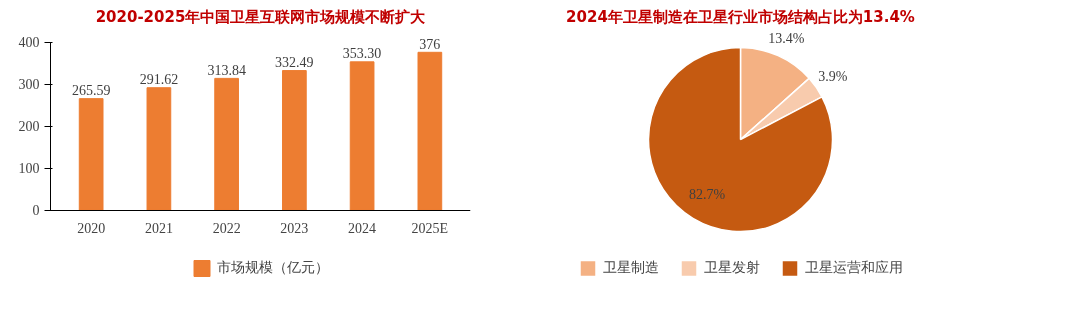 Image resolution: width=1080 pixels, height=330 pixels. I want to click on data-label: 265.59, so click(91, 91).